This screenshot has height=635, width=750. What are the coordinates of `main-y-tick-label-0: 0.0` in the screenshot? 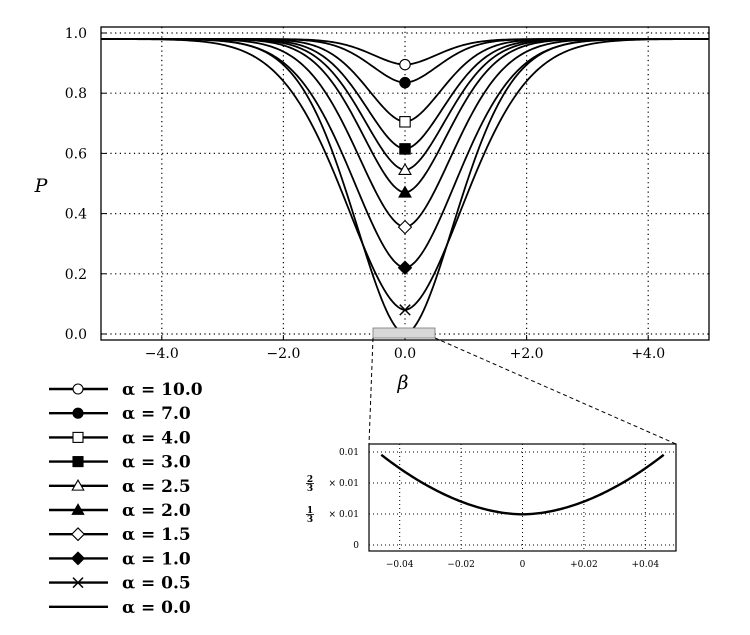 It's located at (76, 335).